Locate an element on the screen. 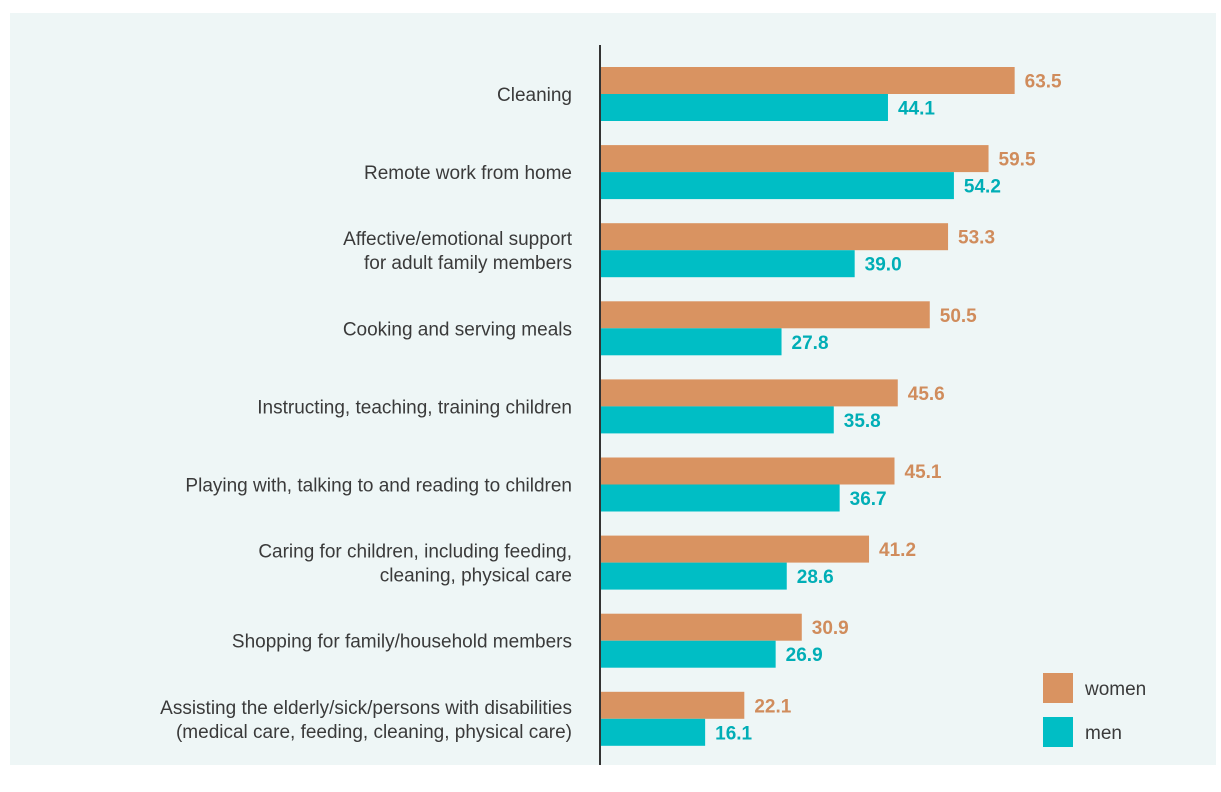 The height and width of the screenshot is (792, 1221). value-label-women-7: 30.9 is located at coordinates (830, 628).